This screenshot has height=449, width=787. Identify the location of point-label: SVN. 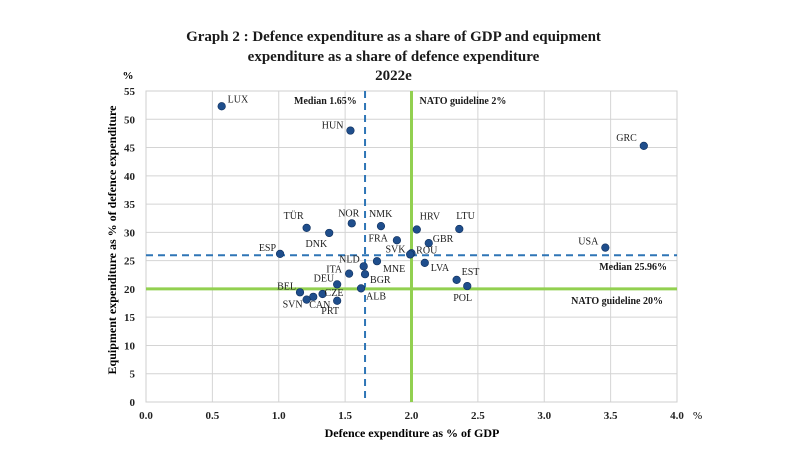
(293, 305).